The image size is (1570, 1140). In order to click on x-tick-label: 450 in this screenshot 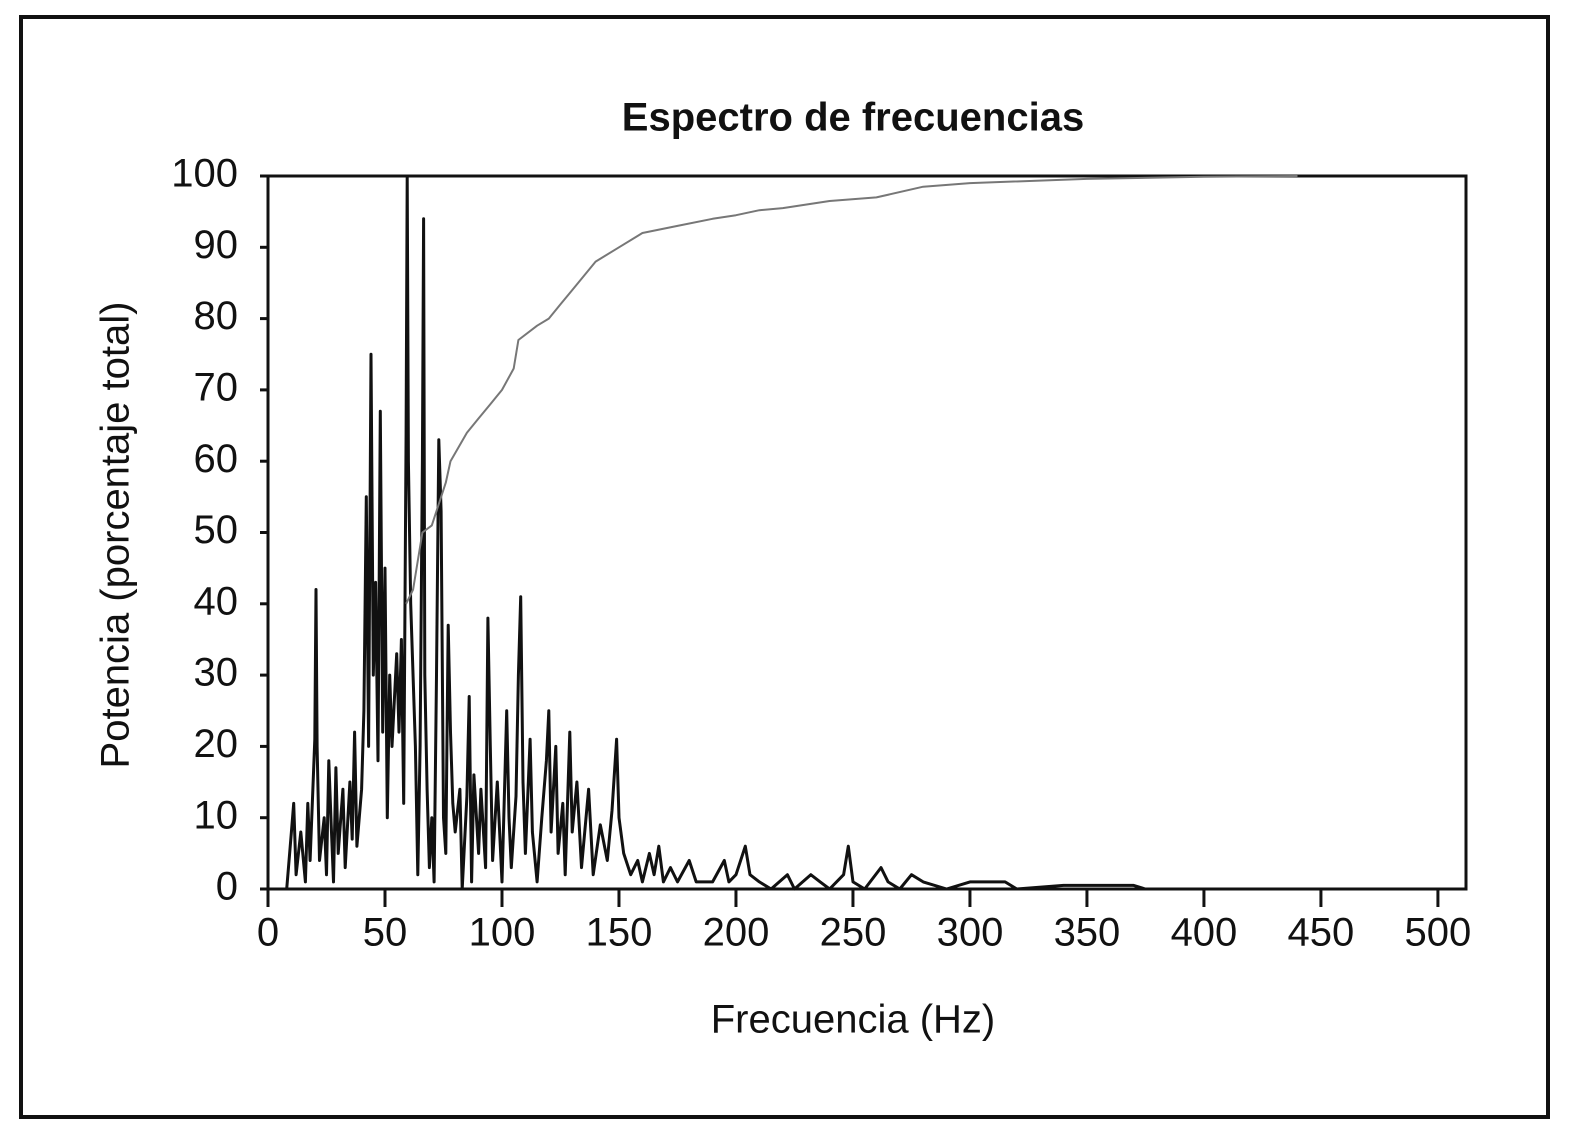, I will do `click(1321, 933)`.